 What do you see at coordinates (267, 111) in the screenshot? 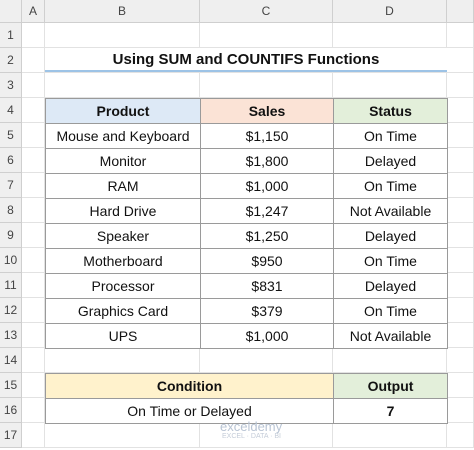
I see `table-header: Sales` at bounding box center [267, 111].